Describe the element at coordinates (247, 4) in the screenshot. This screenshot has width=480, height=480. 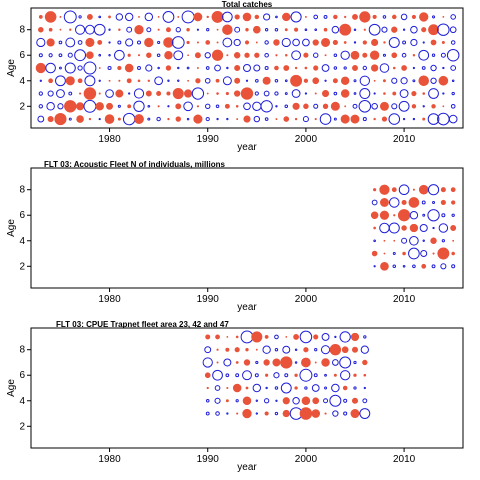
I see `panel-title: Total catches` at that location.